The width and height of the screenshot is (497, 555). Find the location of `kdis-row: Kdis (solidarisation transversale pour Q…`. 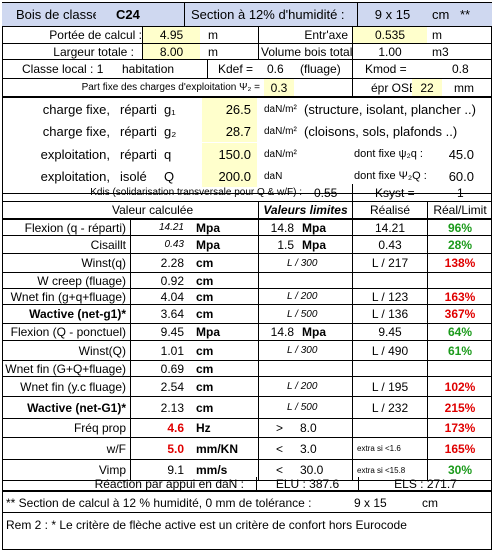

kdis-row: Kdis (solidarisation transversale pour Q… is located at coordinates (247, 193).